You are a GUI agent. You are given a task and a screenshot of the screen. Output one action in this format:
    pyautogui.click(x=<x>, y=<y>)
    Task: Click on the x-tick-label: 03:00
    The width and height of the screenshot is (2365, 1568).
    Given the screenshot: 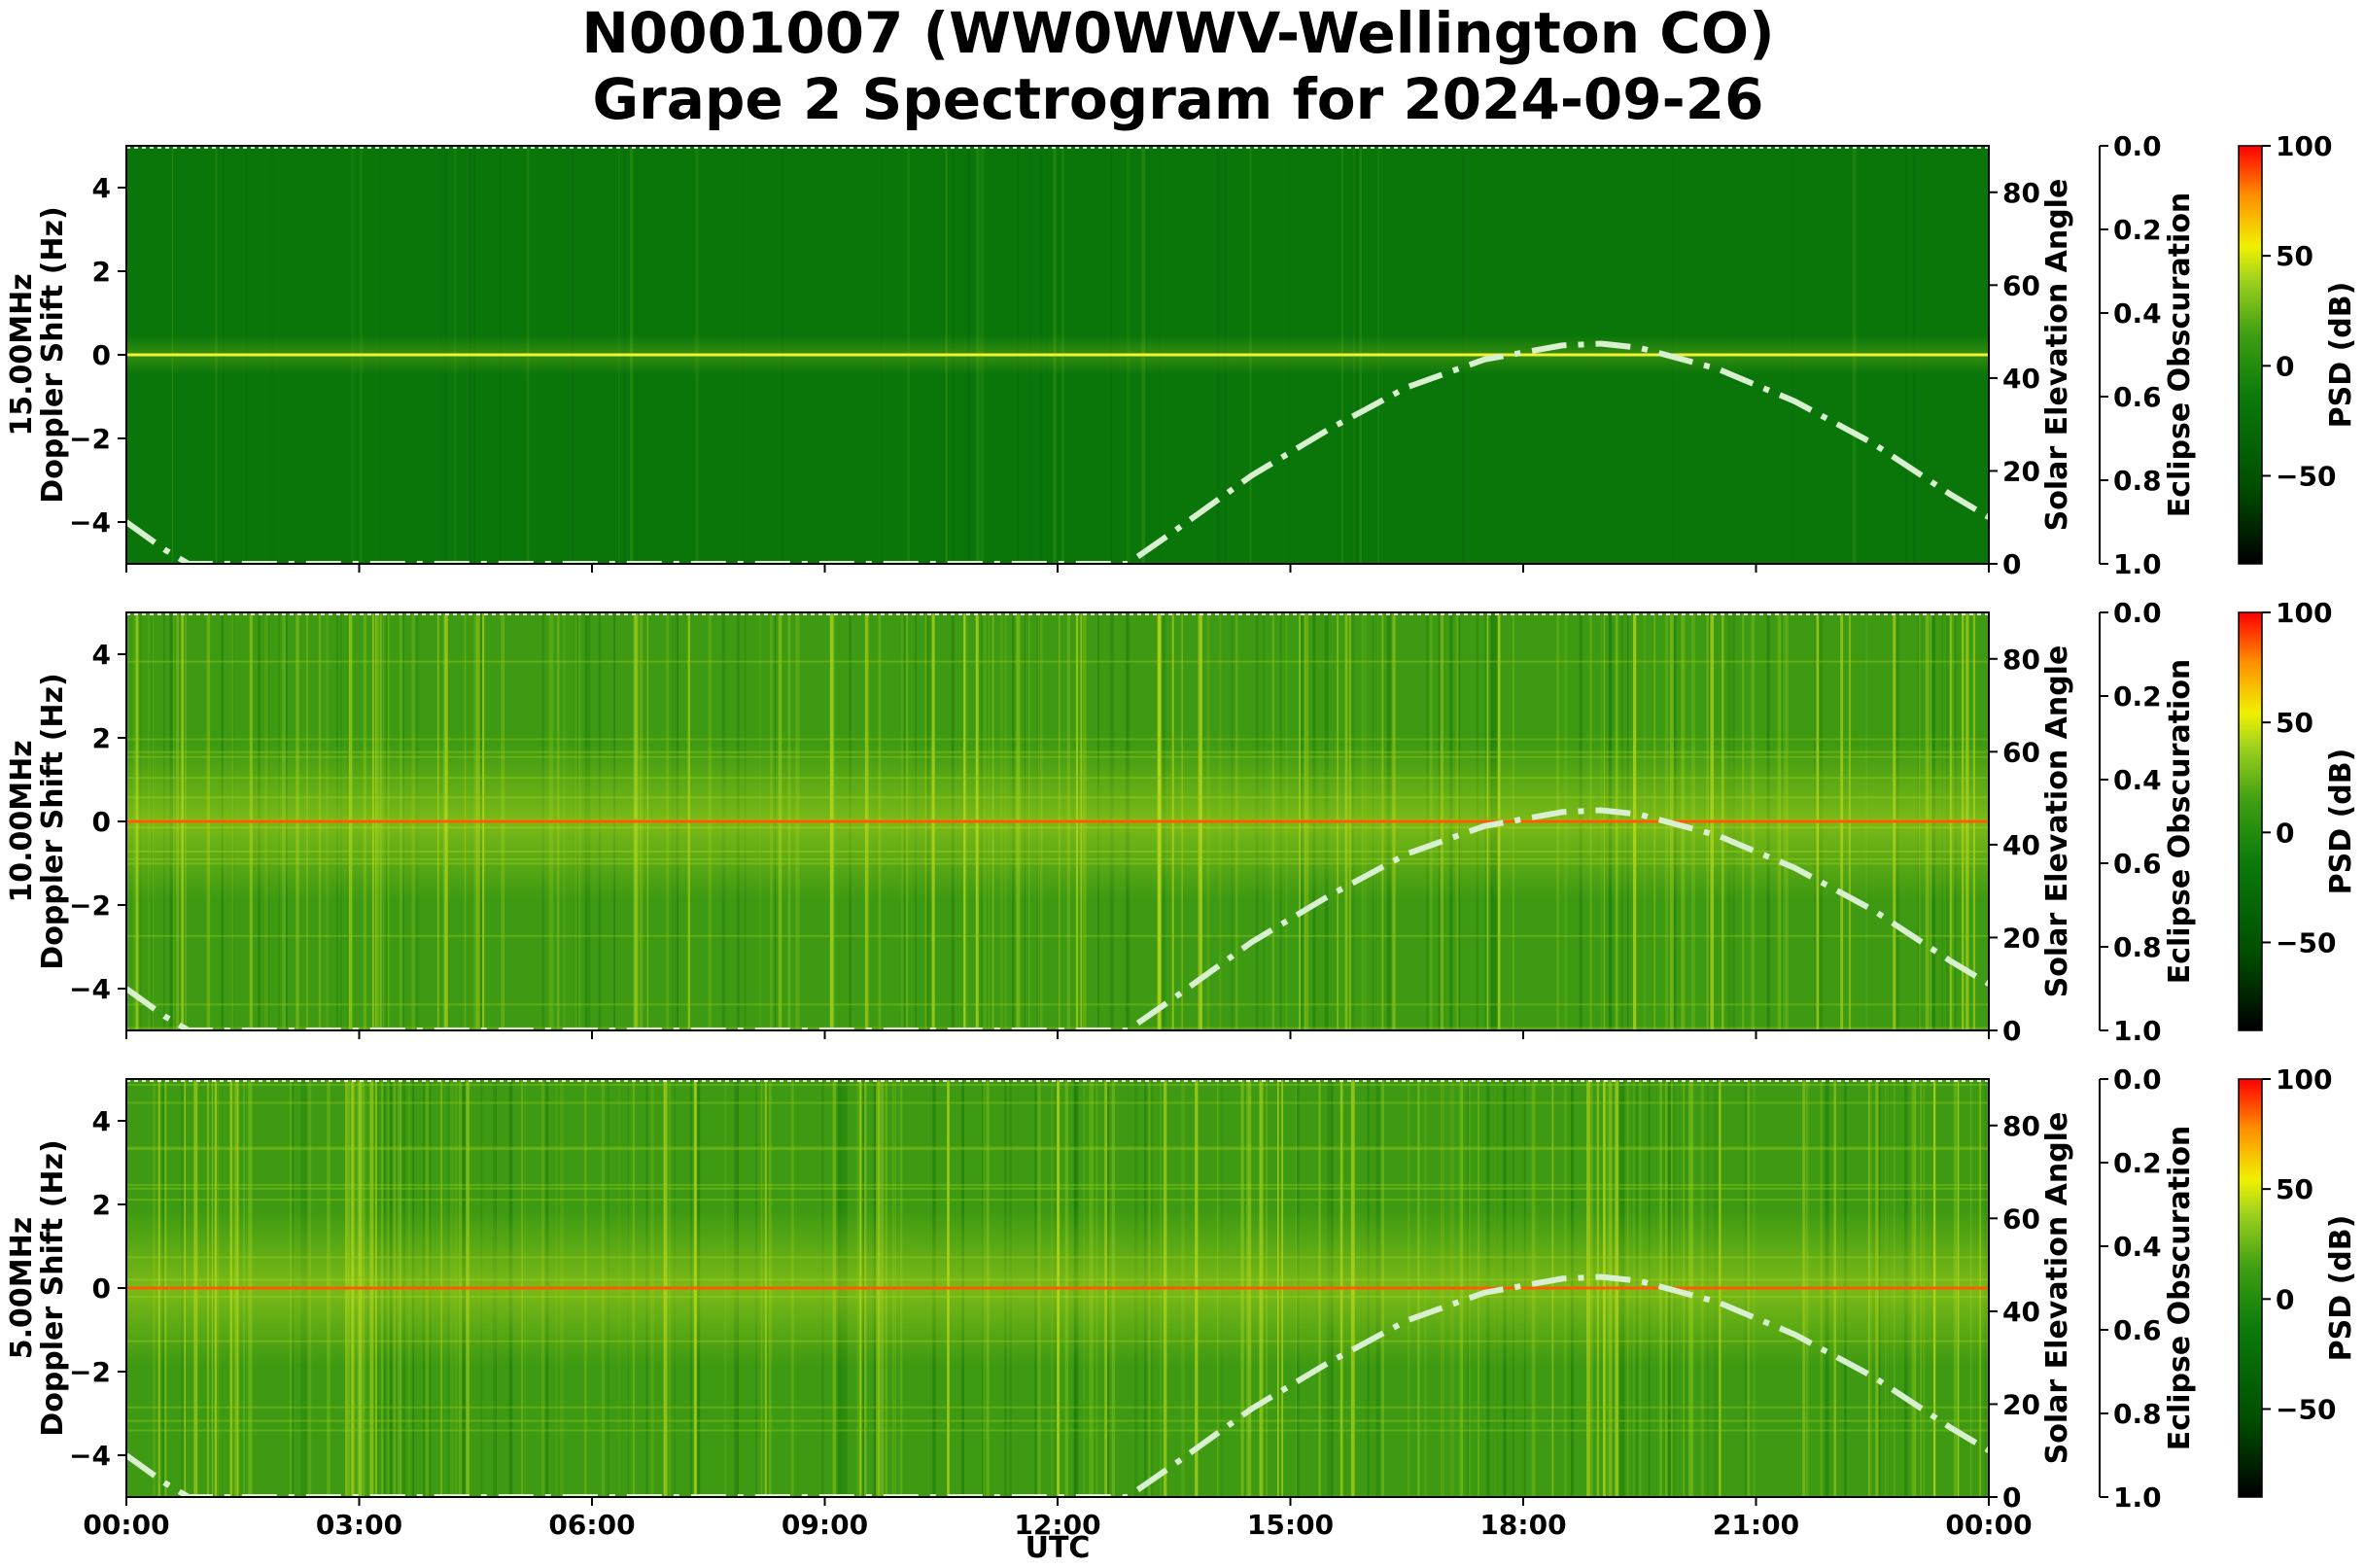 What is the action you would take?
    pyautogui.click(x=359, y=1525)
    